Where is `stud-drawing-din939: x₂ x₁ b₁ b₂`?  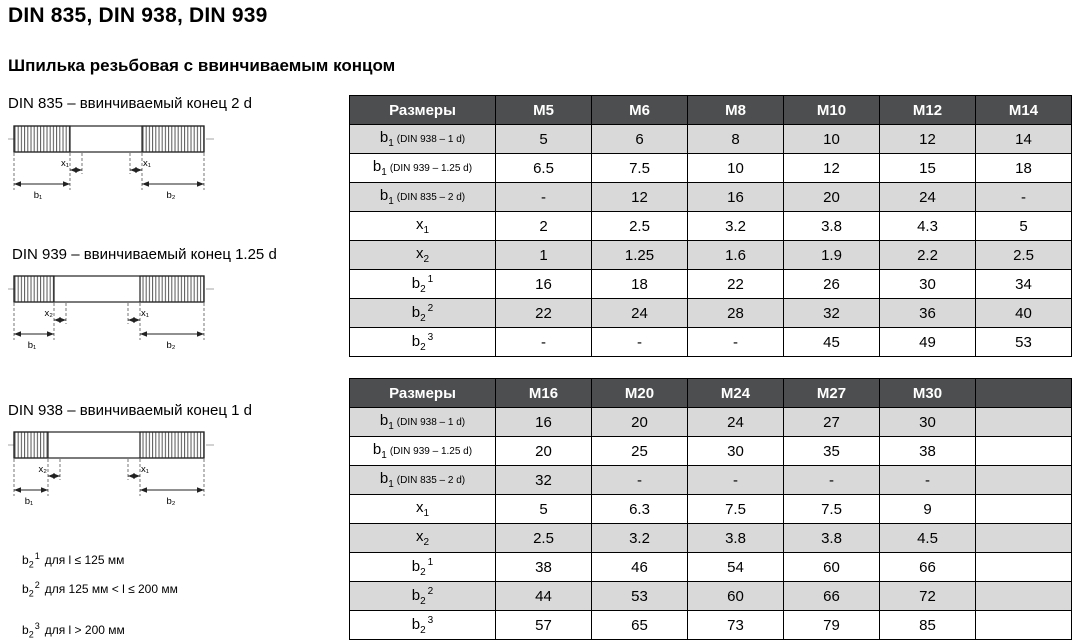 stud-drawing-din939: x₂ x₁ b₁ b₂ is located at coordinates (111, 313).